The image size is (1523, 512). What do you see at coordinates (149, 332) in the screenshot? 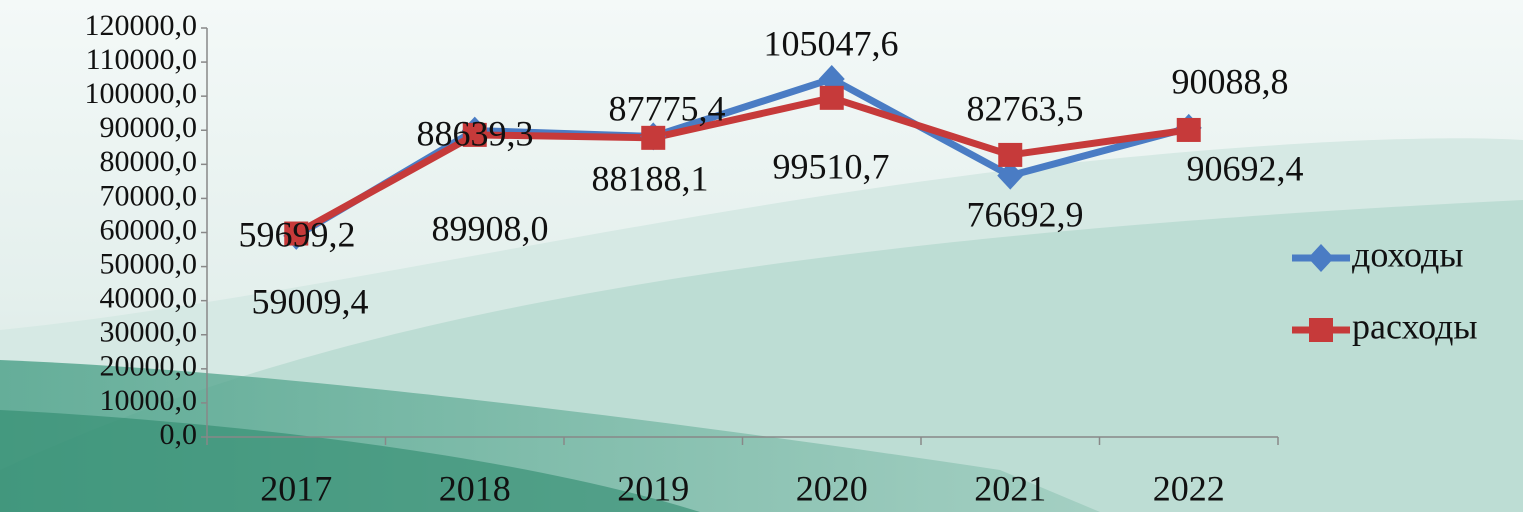
I see `y-tick-label: 30000,0` at bounding box center [149, 332].